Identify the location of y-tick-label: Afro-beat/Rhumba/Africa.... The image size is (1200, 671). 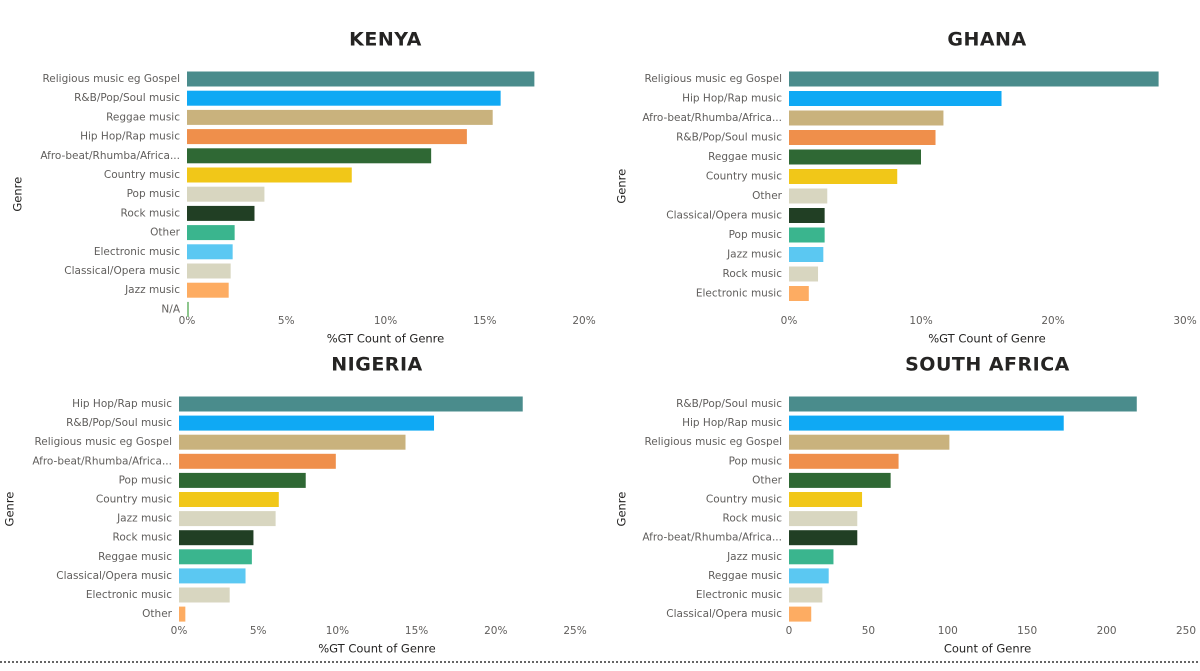
(712, 118).